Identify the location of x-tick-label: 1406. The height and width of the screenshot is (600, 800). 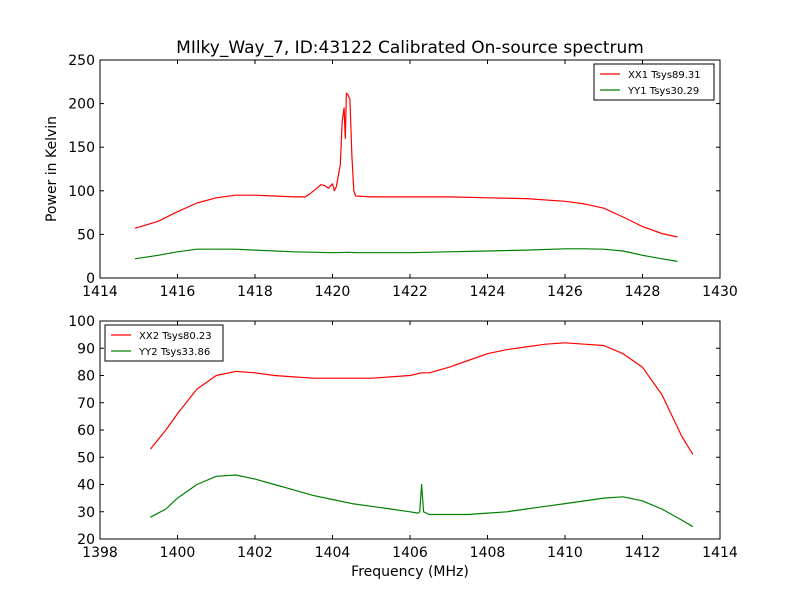
(410, 553).